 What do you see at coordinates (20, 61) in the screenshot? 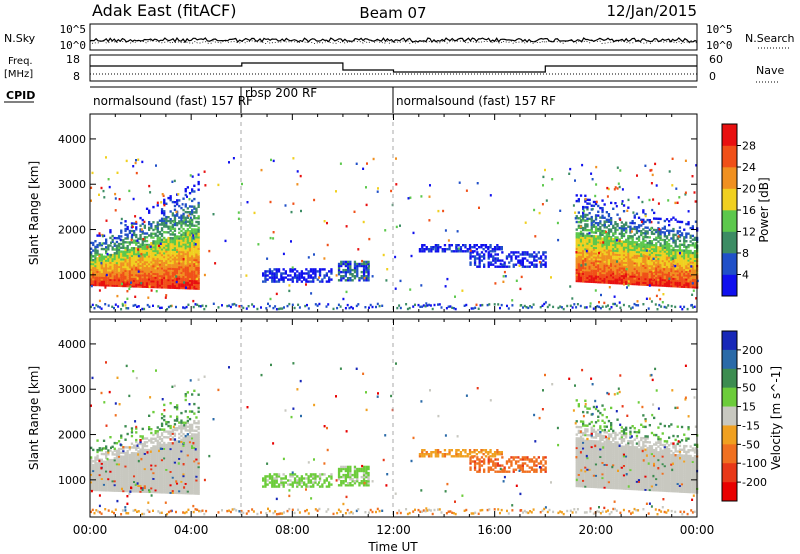
I see `freq-label-1: Freq.` at bounding box center [20, 61].